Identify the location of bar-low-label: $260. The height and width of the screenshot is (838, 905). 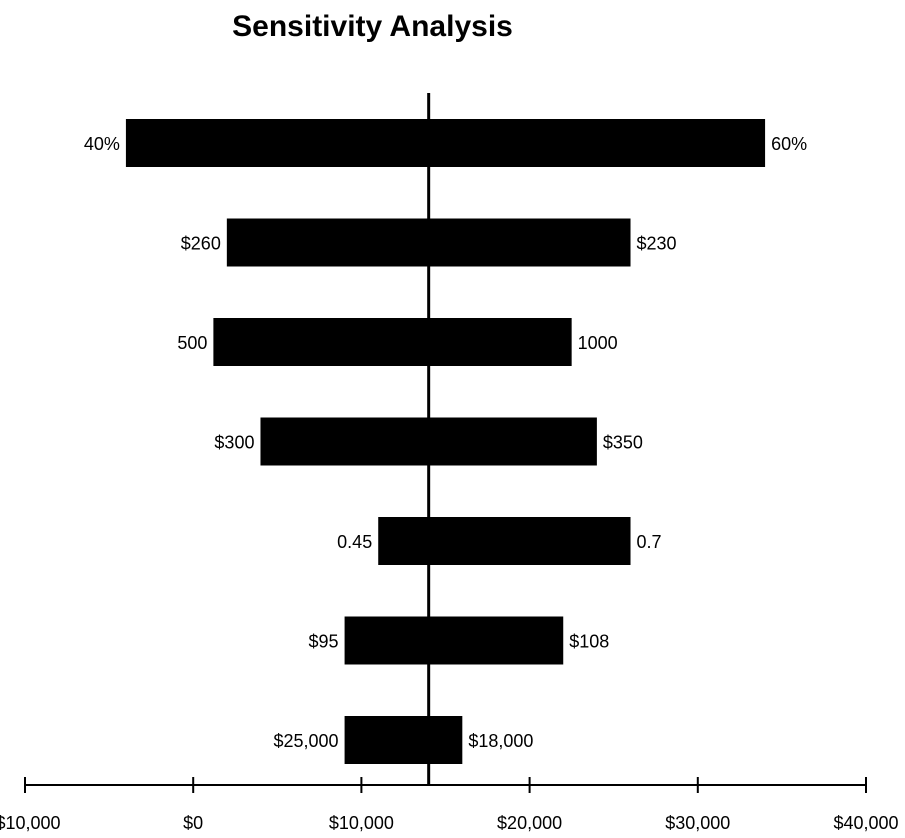
(201, 244).